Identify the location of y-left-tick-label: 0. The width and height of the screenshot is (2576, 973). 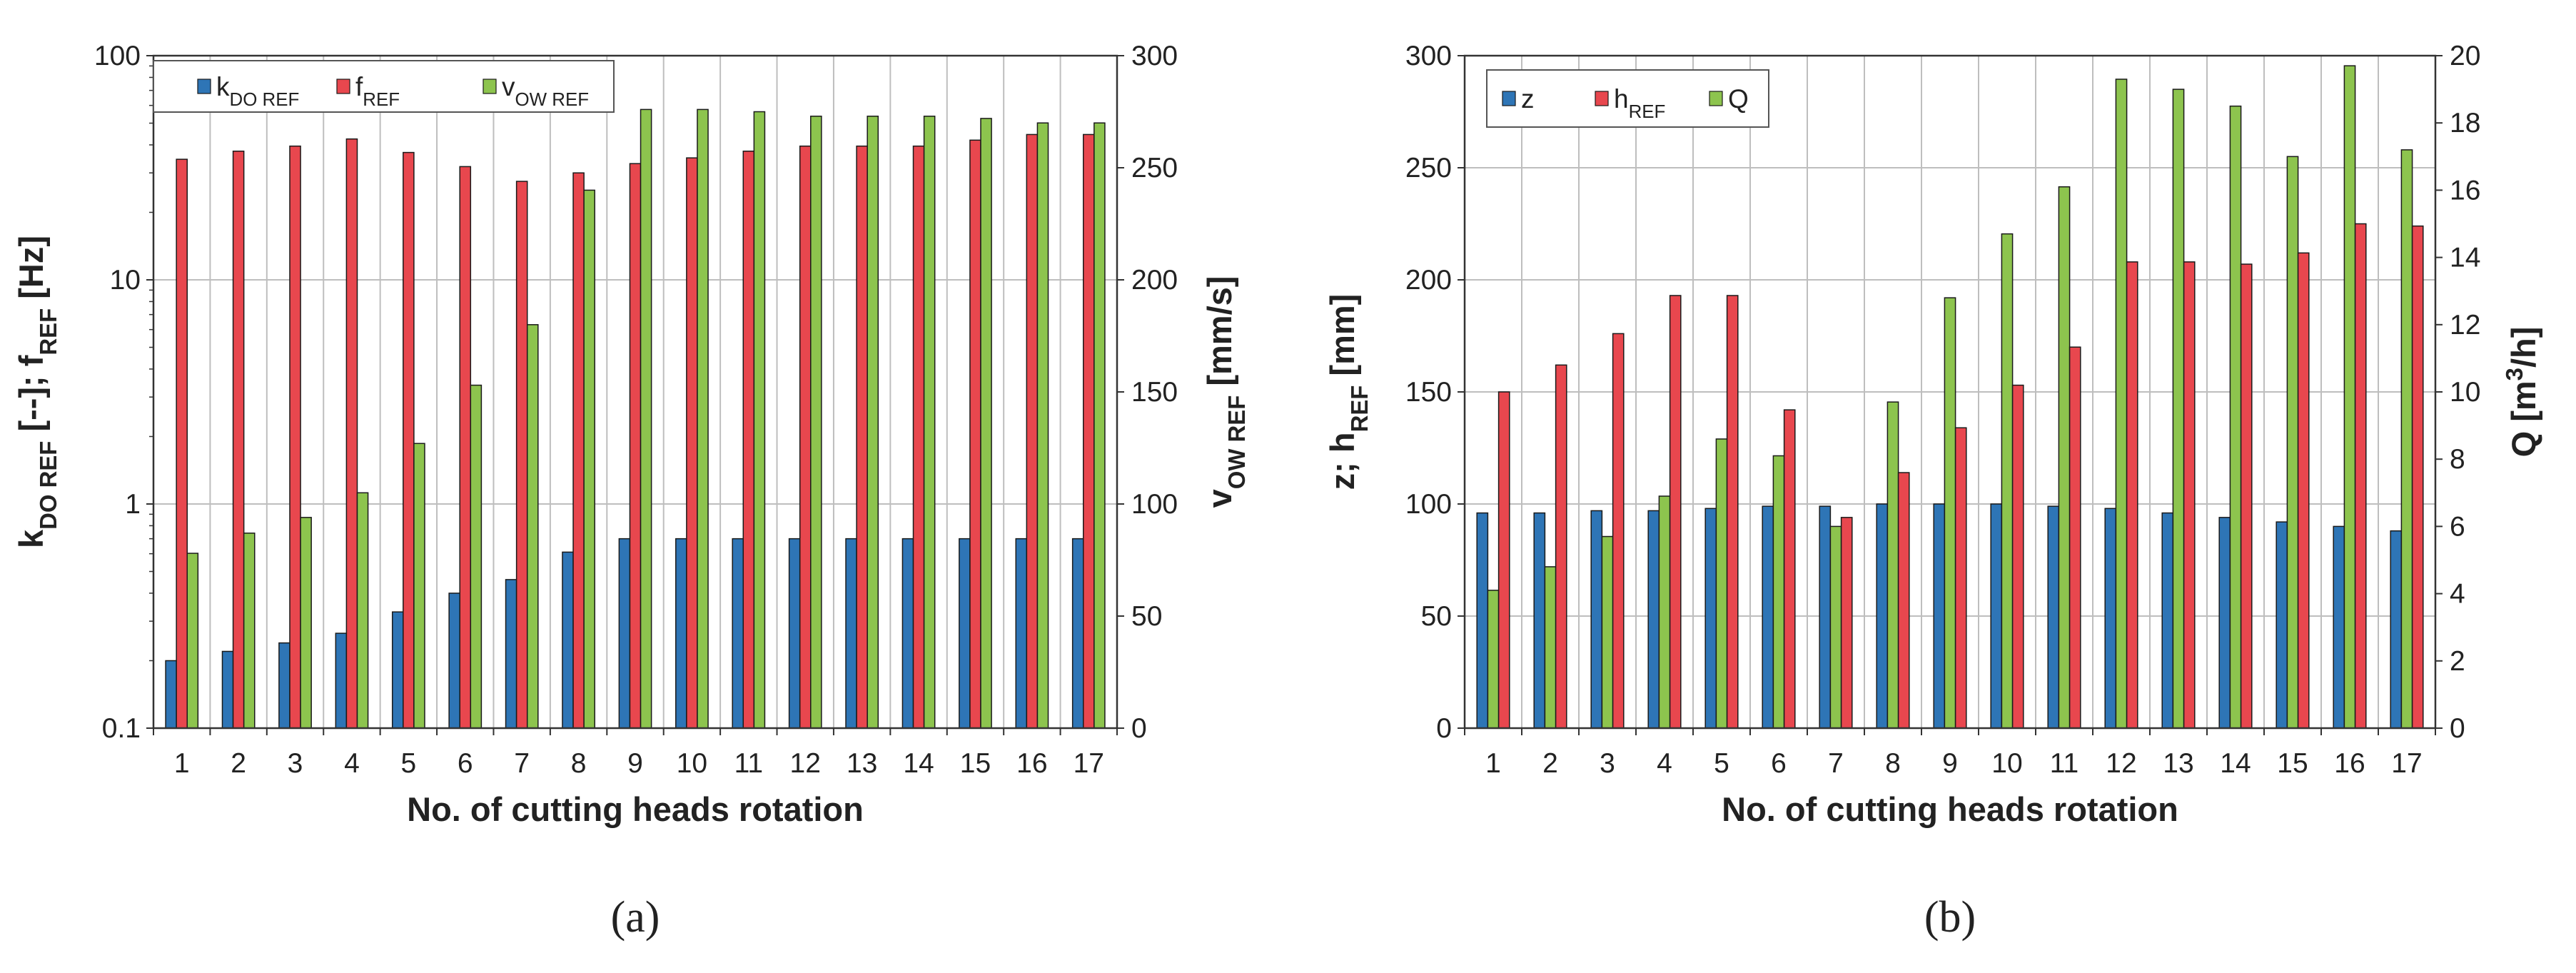
(1444, 729).